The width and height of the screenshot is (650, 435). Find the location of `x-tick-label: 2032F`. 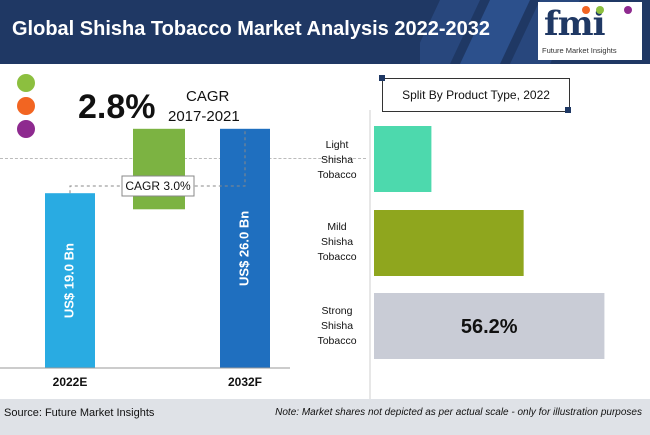

x-tick-label: 2032F is located at coordinates (245, 382).